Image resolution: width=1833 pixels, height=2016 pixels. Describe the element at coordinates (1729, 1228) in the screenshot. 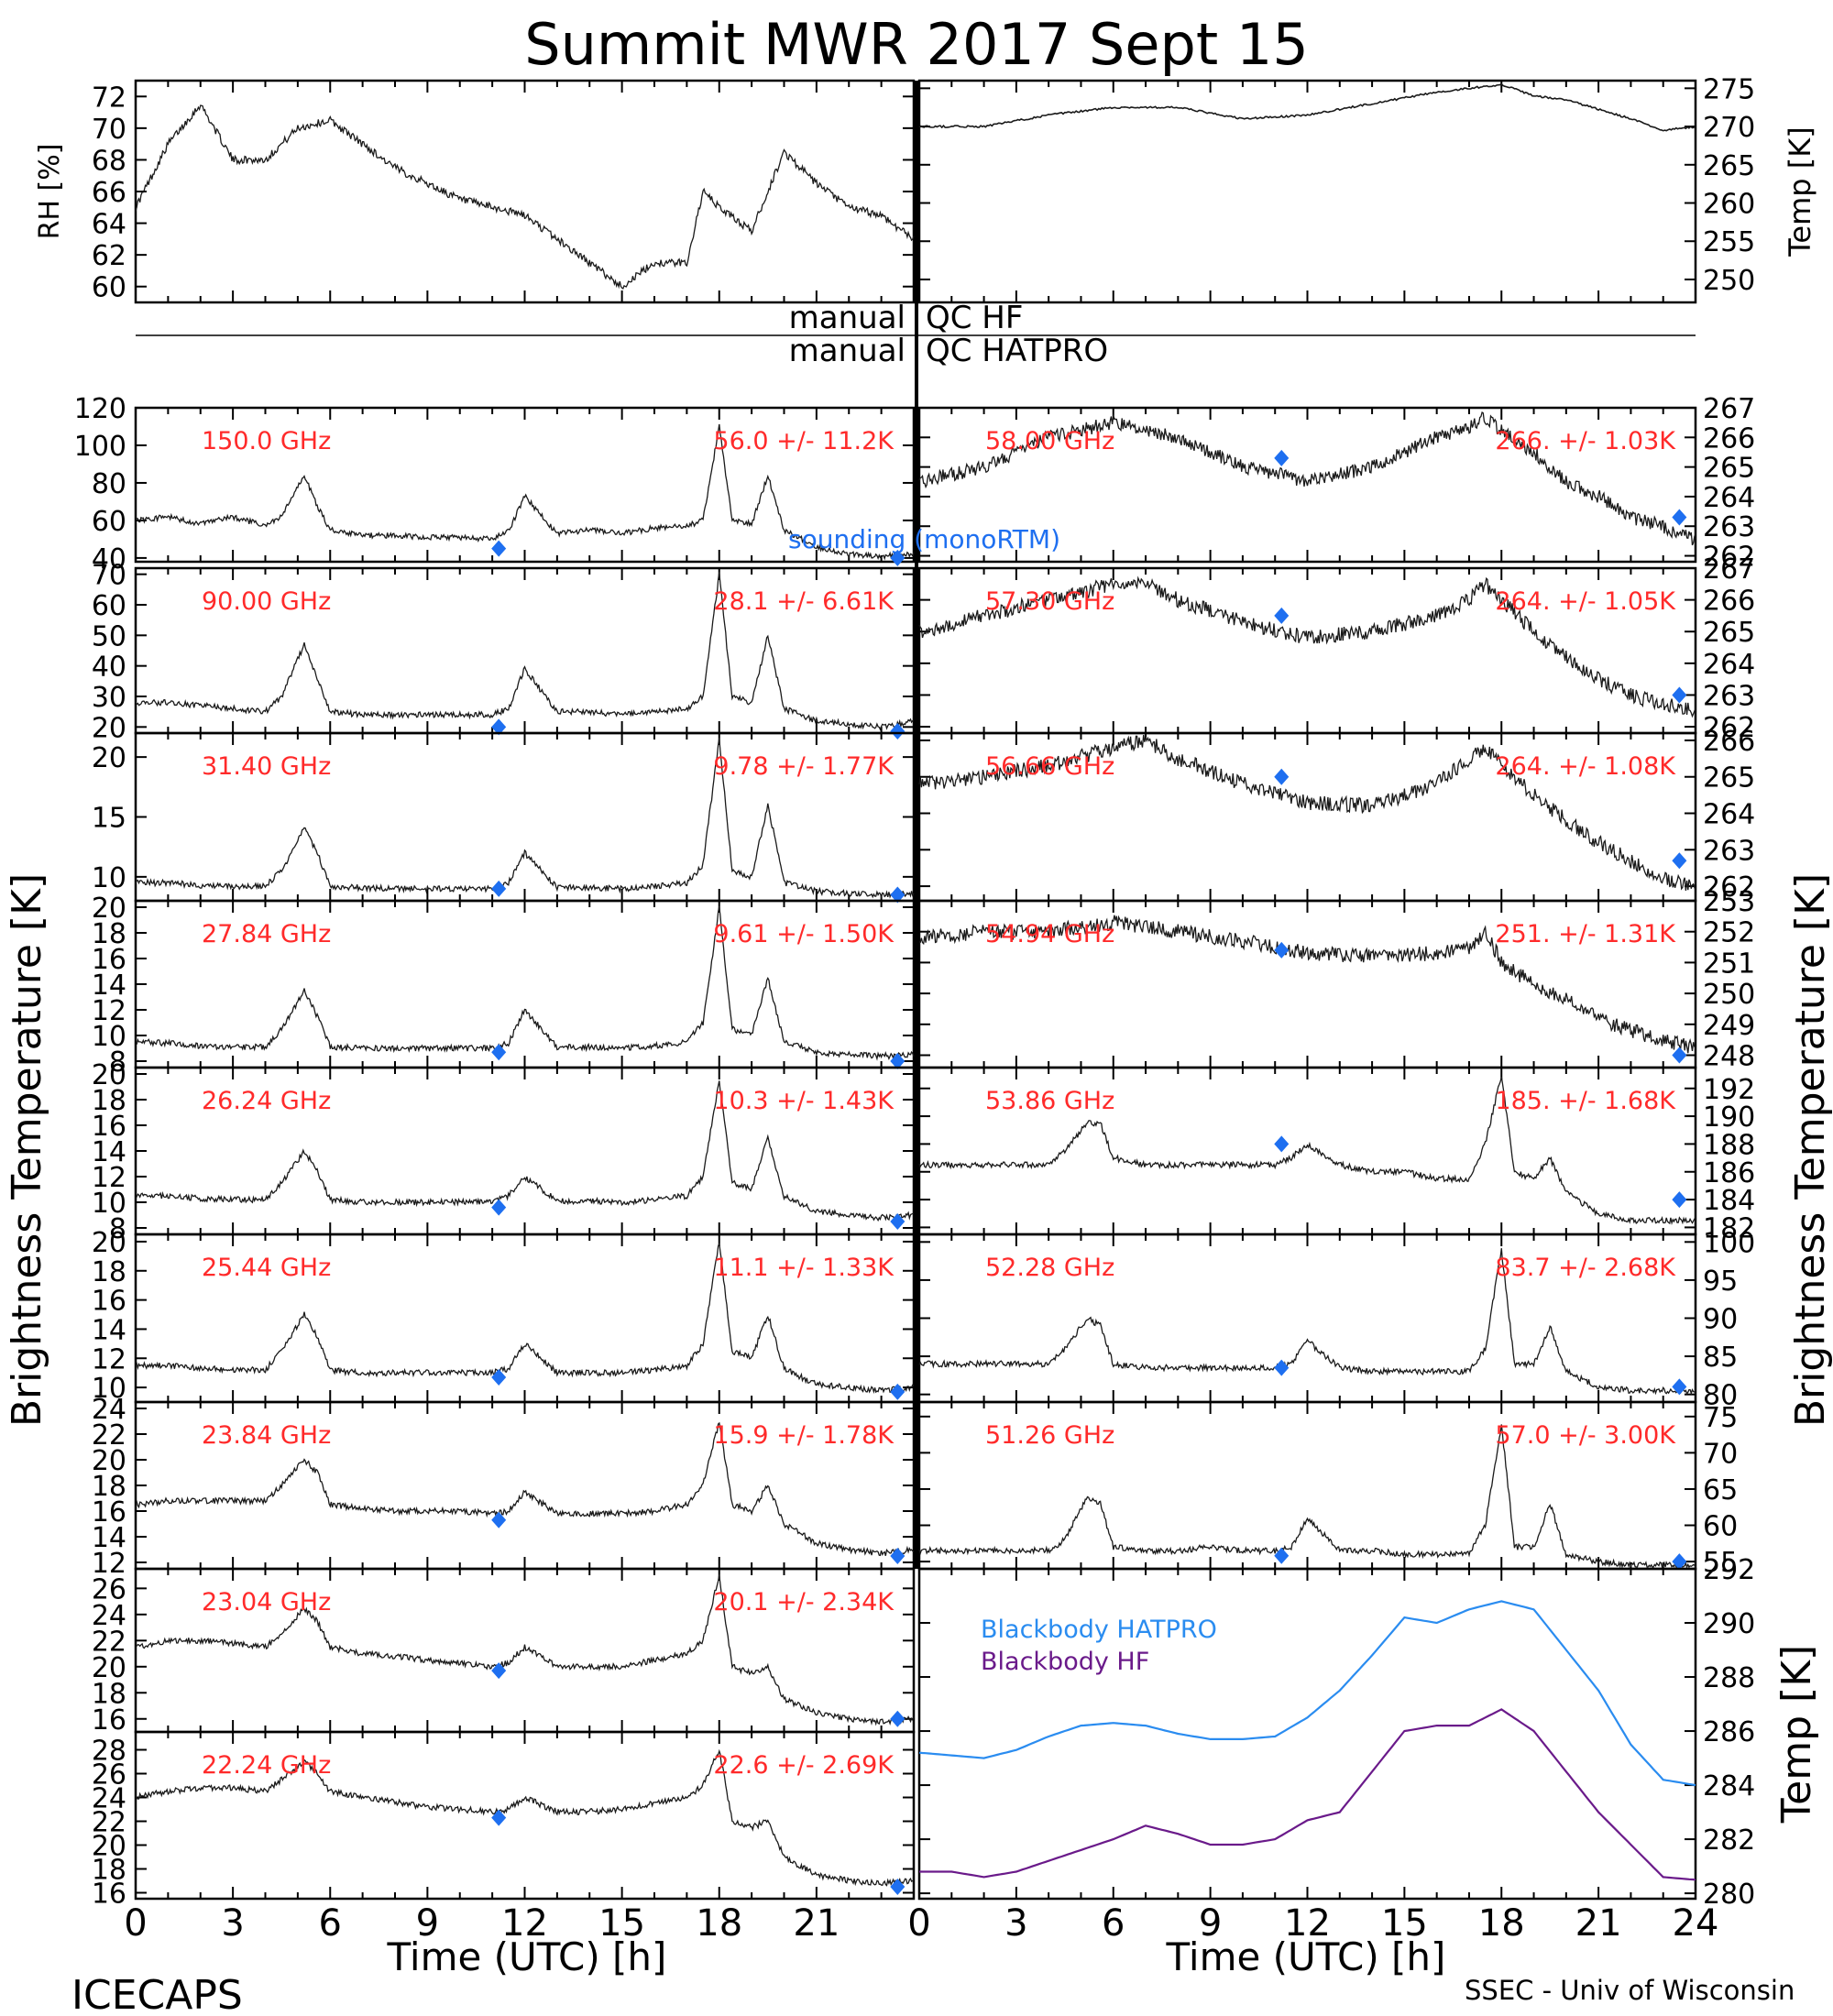

I see `y-tick-label: 182` at that location.